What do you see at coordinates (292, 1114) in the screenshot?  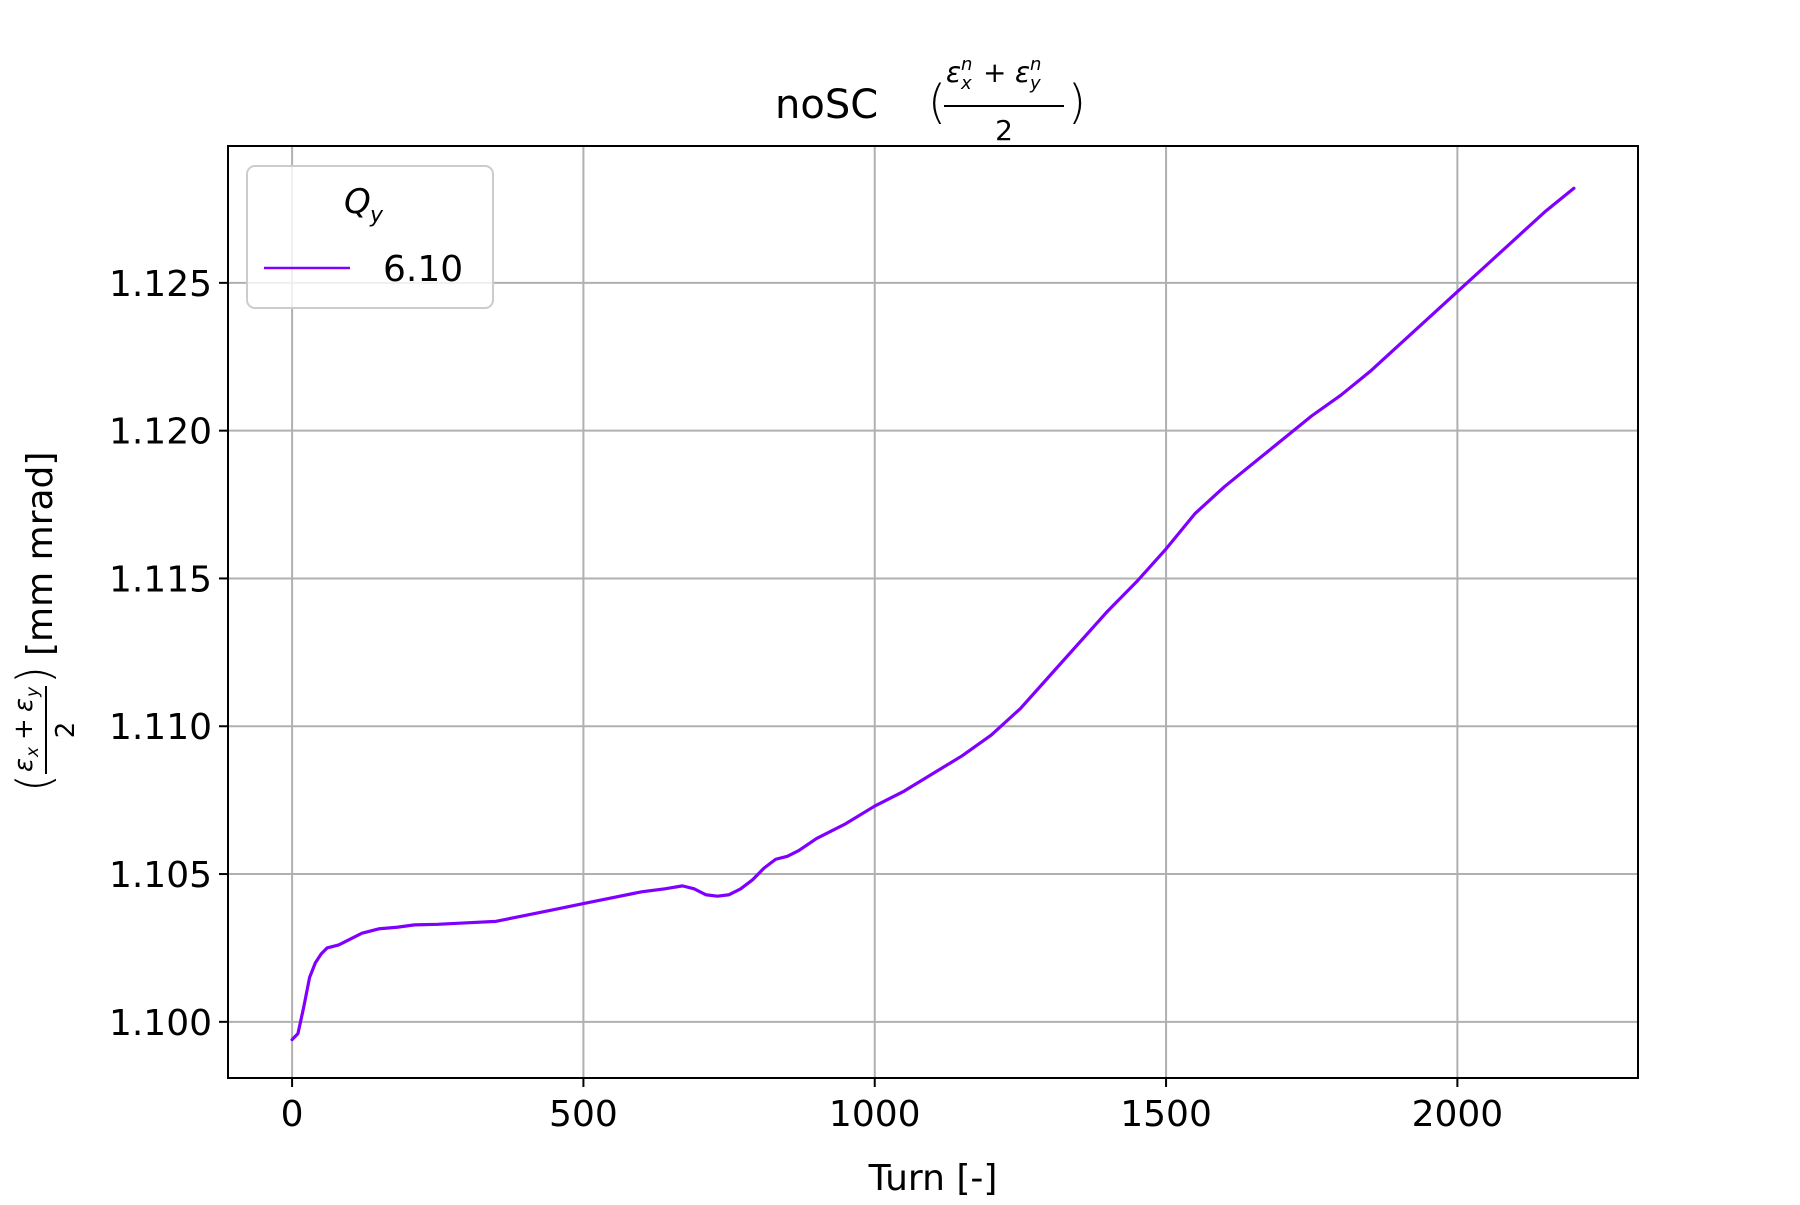 I see `x-tick-label: 0` at bounding box center [292, 1114].